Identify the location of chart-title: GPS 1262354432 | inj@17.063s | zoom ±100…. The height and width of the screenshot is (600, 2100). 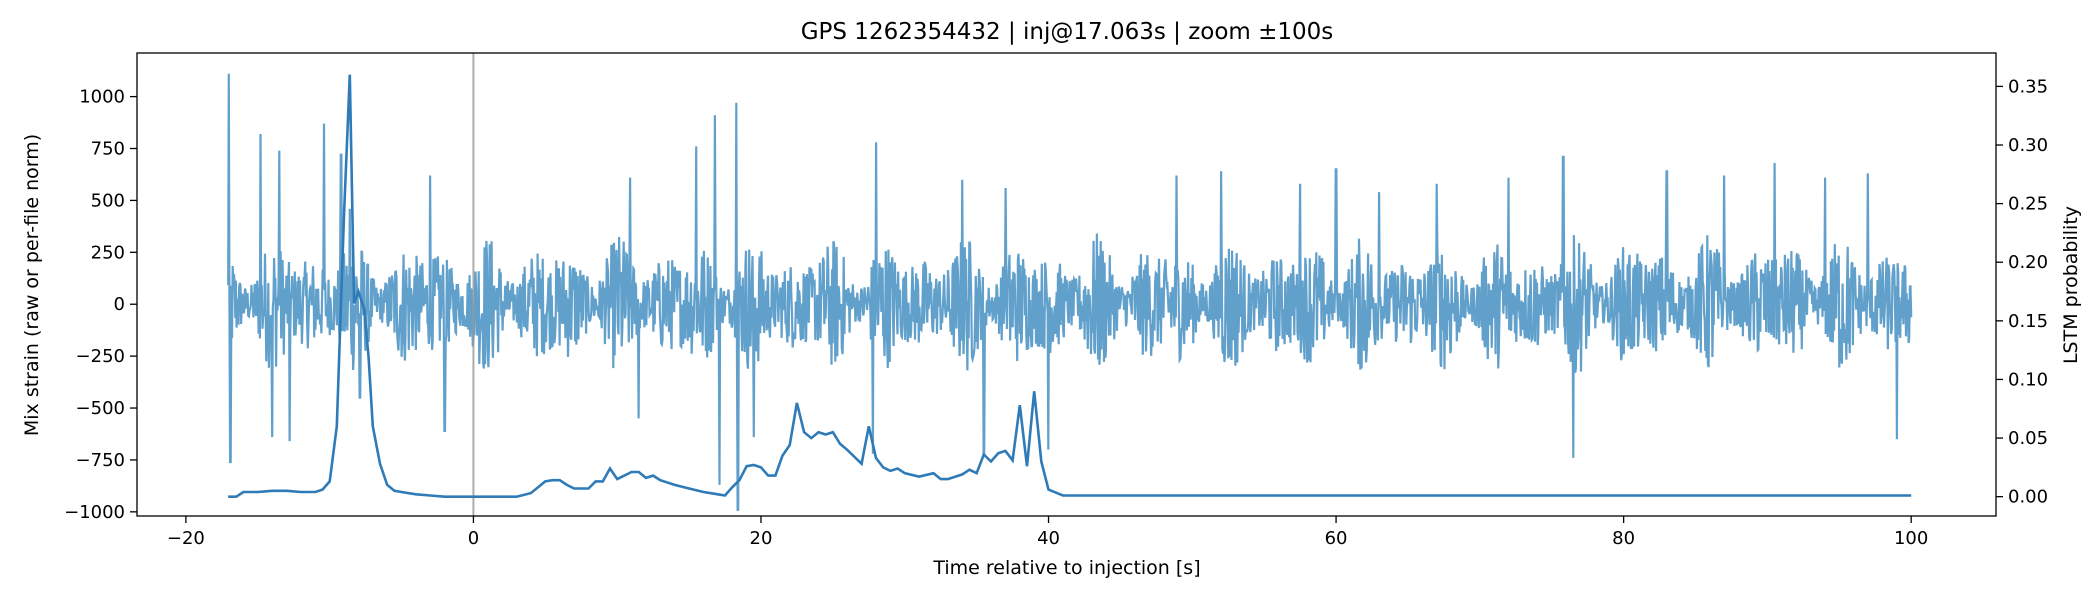
(1067, 32).